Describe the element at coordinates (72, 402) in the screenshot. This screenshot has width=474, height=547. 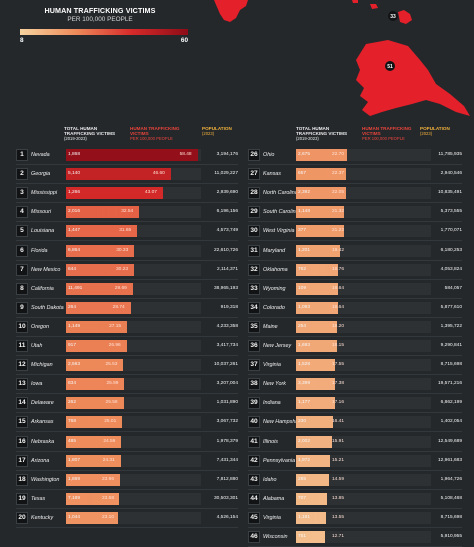
I see `total-victims-value: 262` at that location.